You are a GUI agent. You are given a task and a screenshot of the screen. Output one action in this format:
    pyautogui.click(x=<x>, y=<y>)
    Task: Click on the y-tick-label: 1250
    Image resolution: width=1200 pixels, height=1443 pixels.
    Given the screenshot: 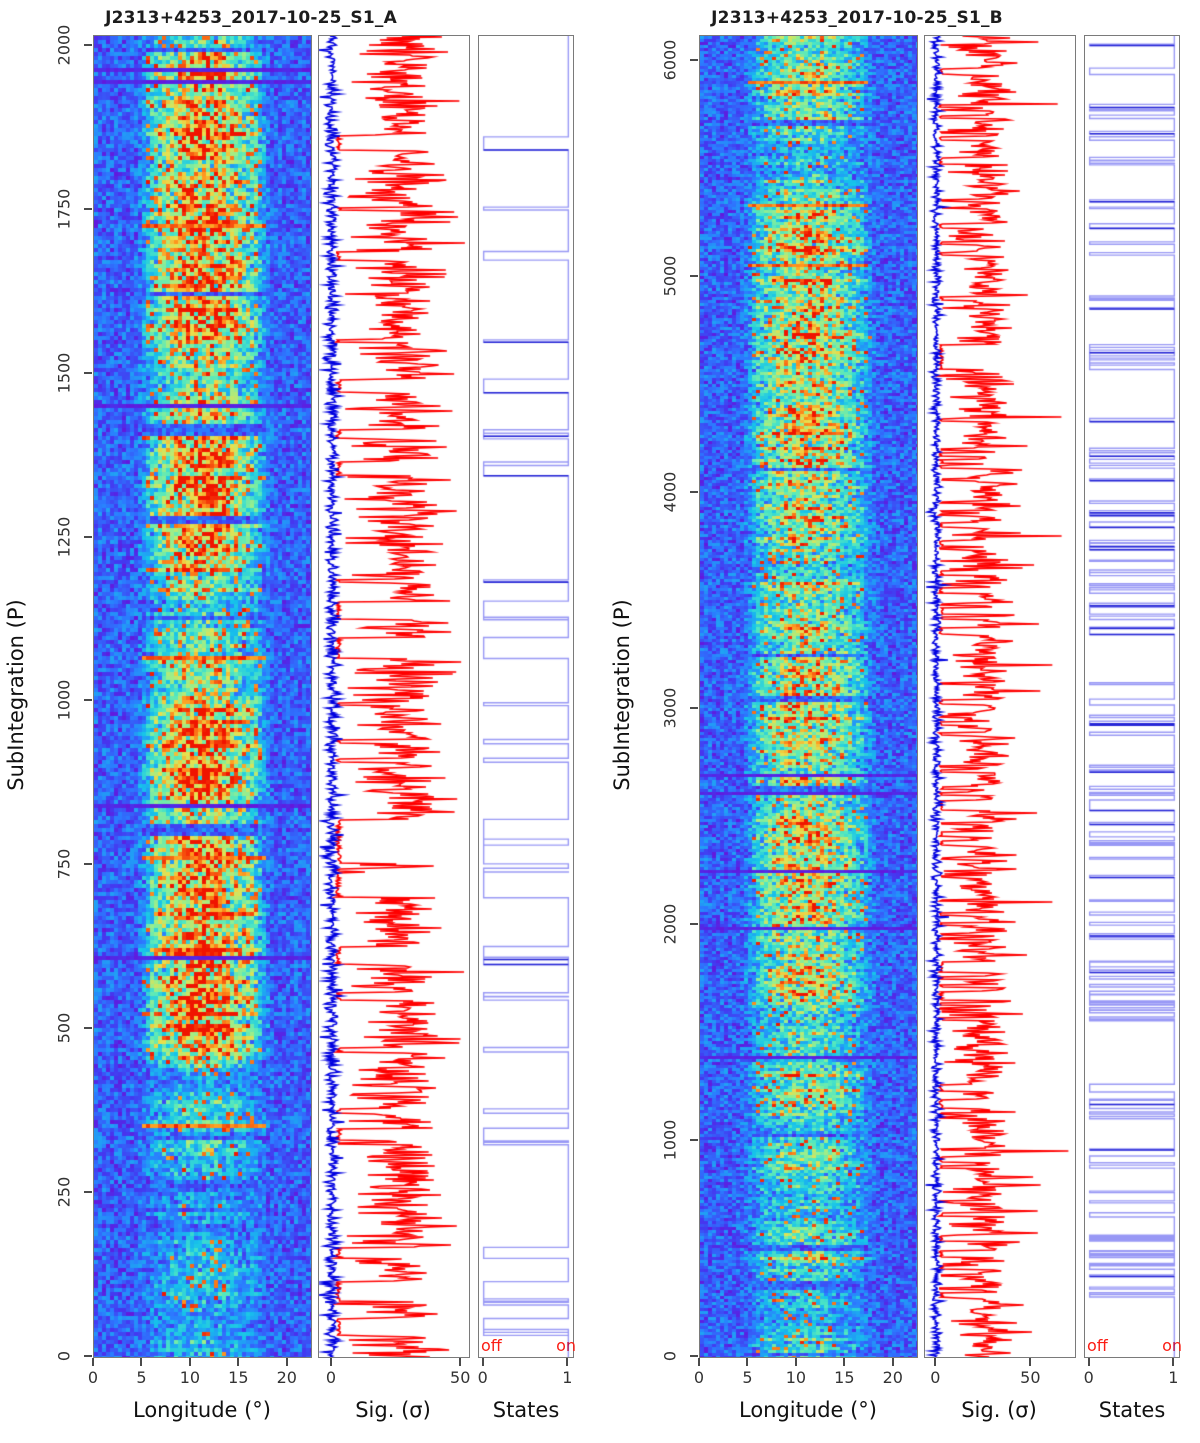 What is the action you would take?
    pyautogui.click(x=64, y=536)
    